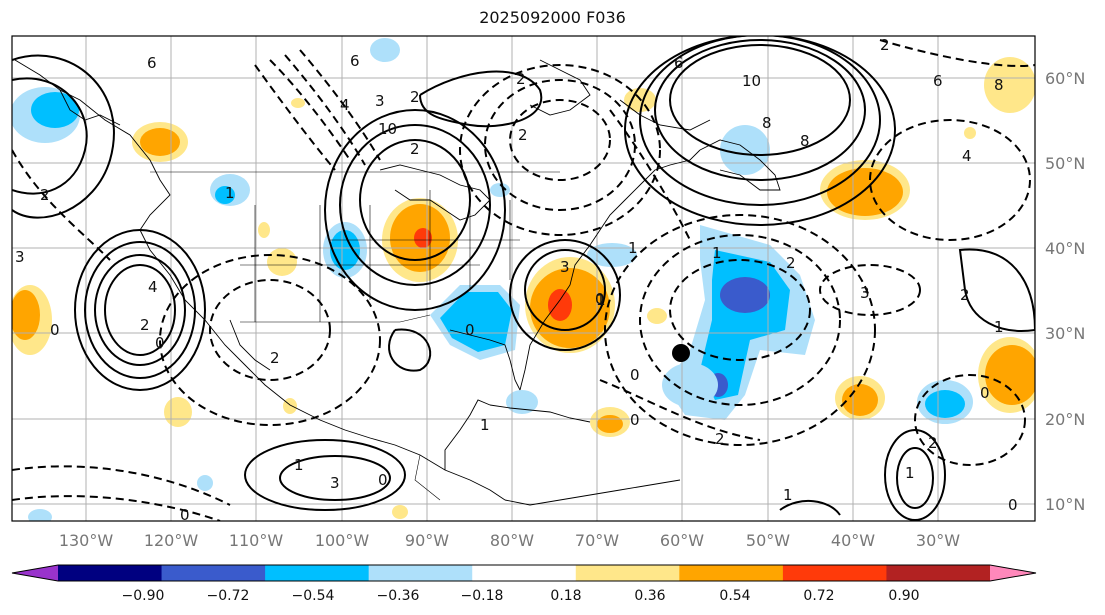  I want to click on colorbar-tick-label: −0.18, so click(482, 596).